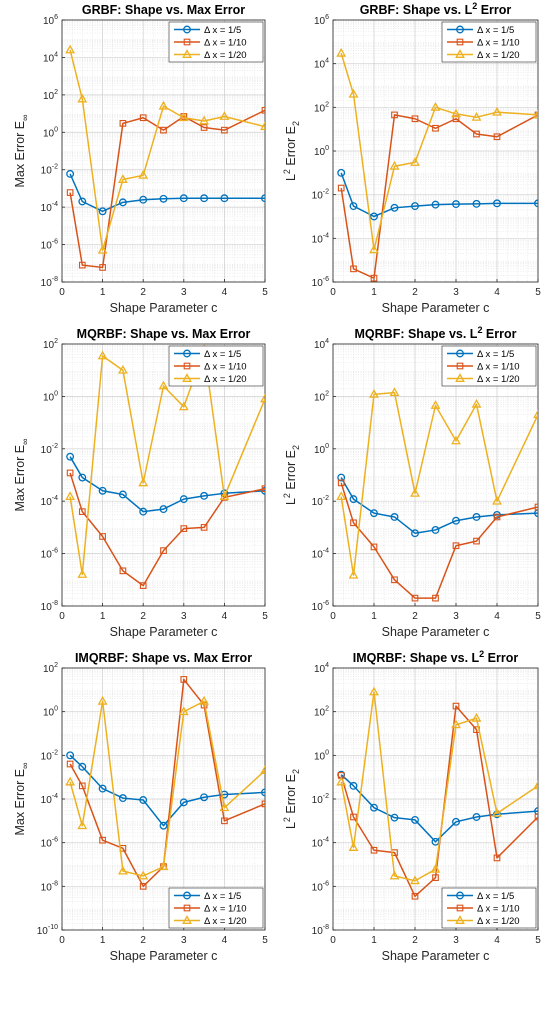 The image size is (550, 1009). Describe the element at coordinates (321, 64) in the screenshot. I see `y-tick-label: 10⁴` at that location.